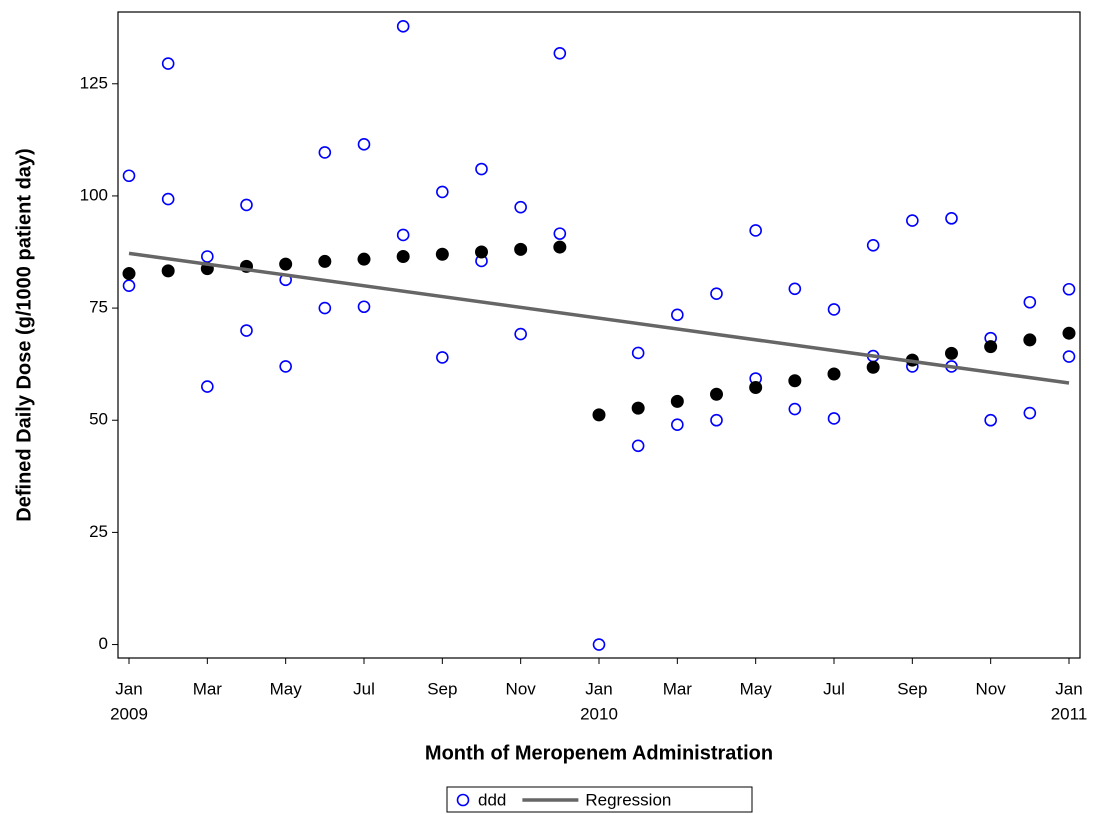  I want to click on y-tick-label: 50, so click(98, 419).